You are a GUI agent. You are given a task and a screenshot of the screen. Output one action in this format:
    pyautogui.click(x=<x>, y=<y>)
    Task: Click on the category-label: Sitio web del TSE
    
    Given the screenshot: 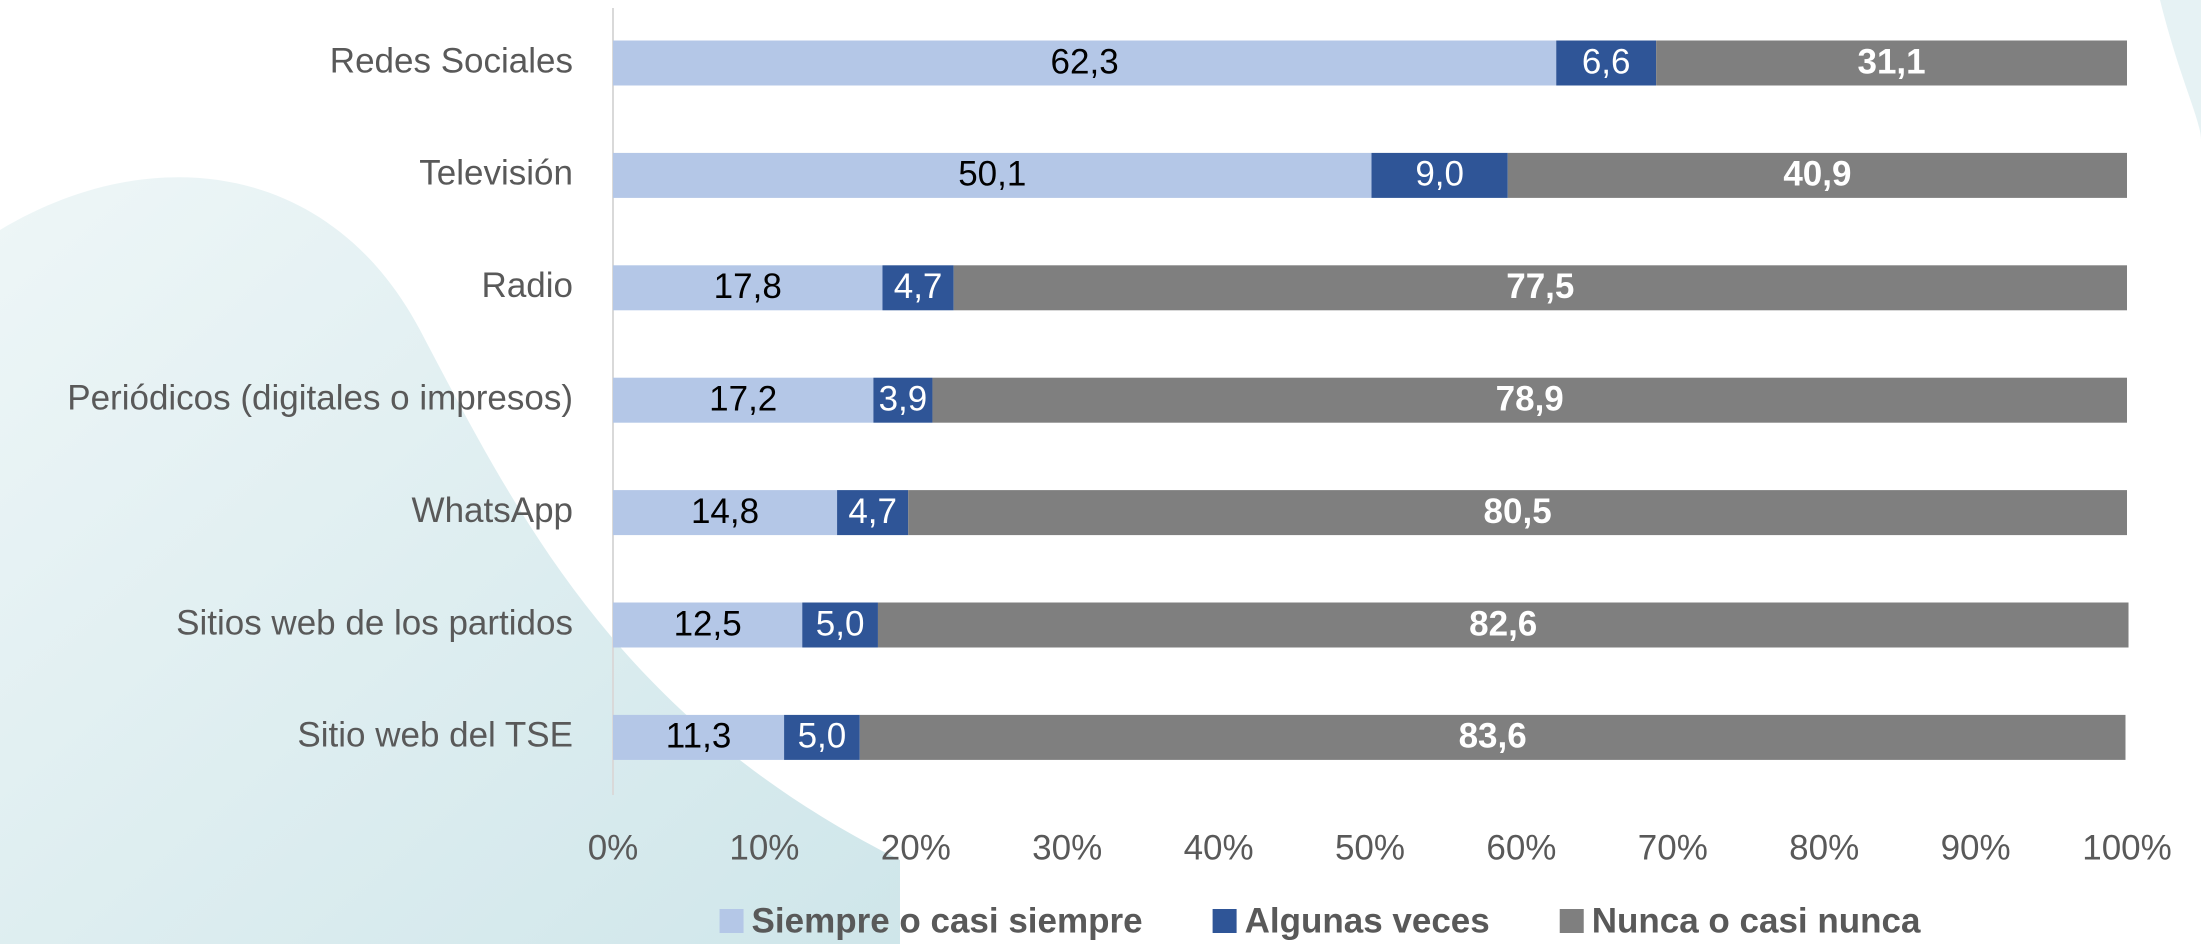 What is the action you would take?
    pyautogui.click(x=435, y=735)
    